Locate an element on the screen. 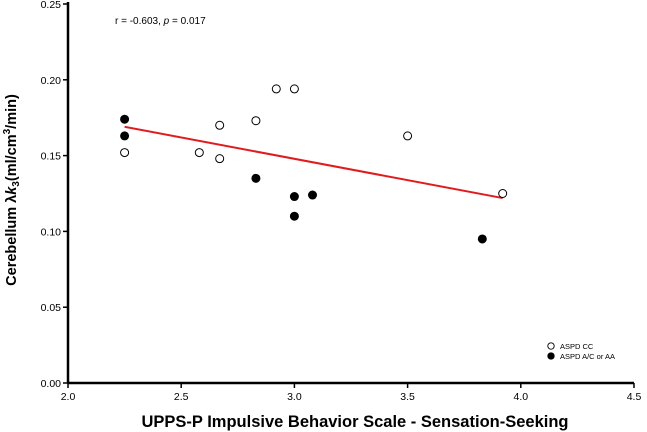 The height and width of the screenshot is (432, 647). y-tick-label: 0.15 is located at coordinates (51, 157).